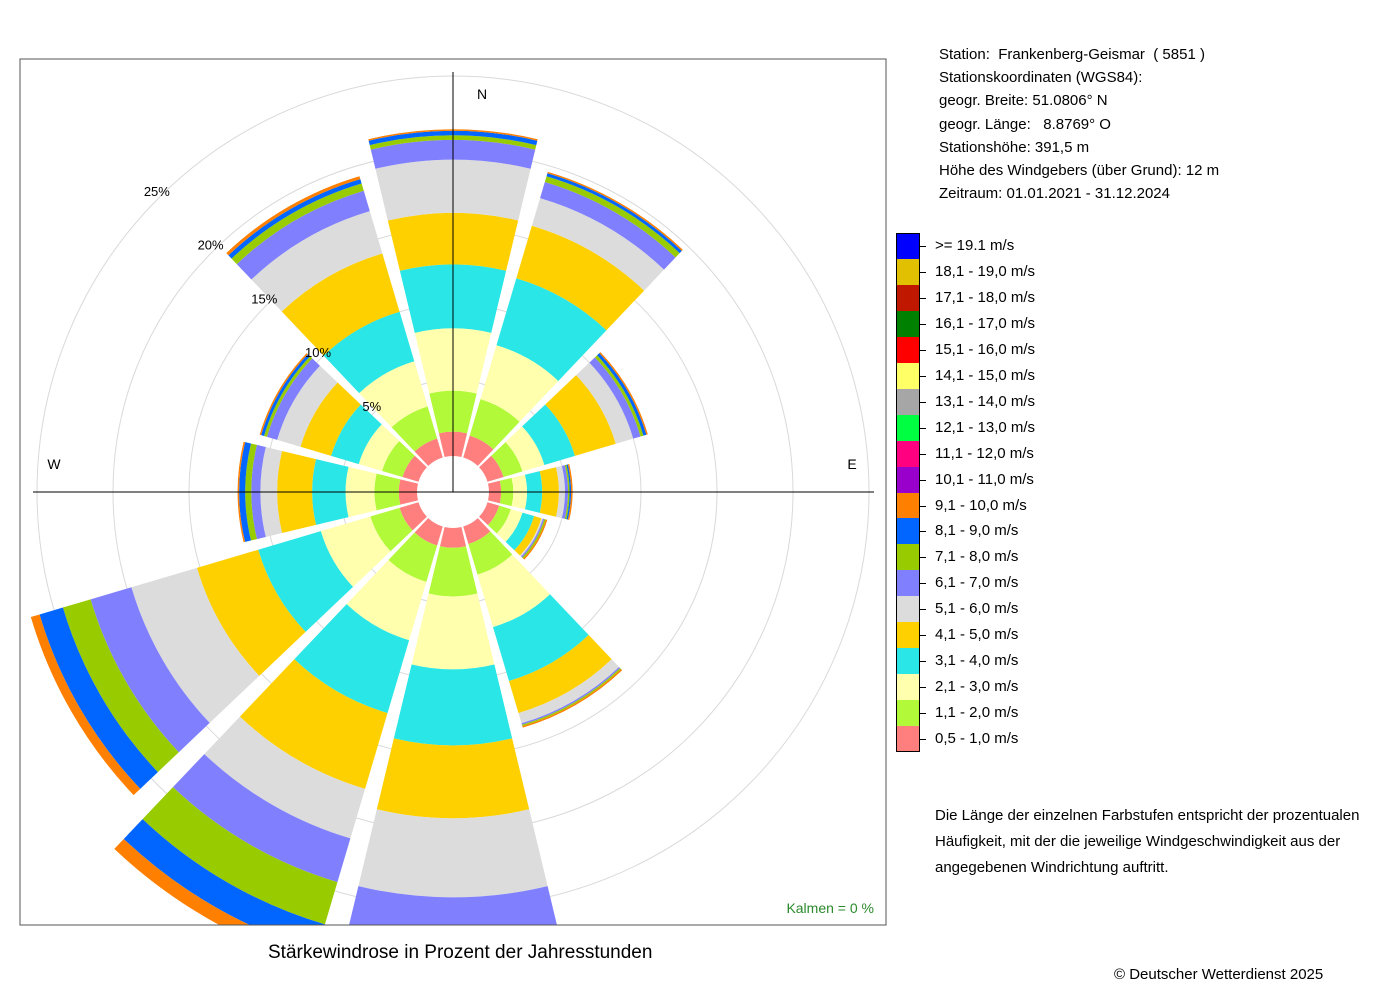  Describe the element at coordinates (1023, 101) in the screenshot. I see `station-line: geogr. Breite: 51.0806° N` at that location.